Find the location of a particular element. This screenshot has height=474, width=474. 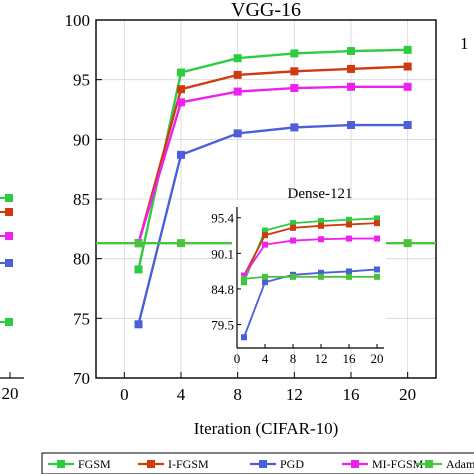

inset-x-tick-label-5: 20 is located at coordinates (377, 358).